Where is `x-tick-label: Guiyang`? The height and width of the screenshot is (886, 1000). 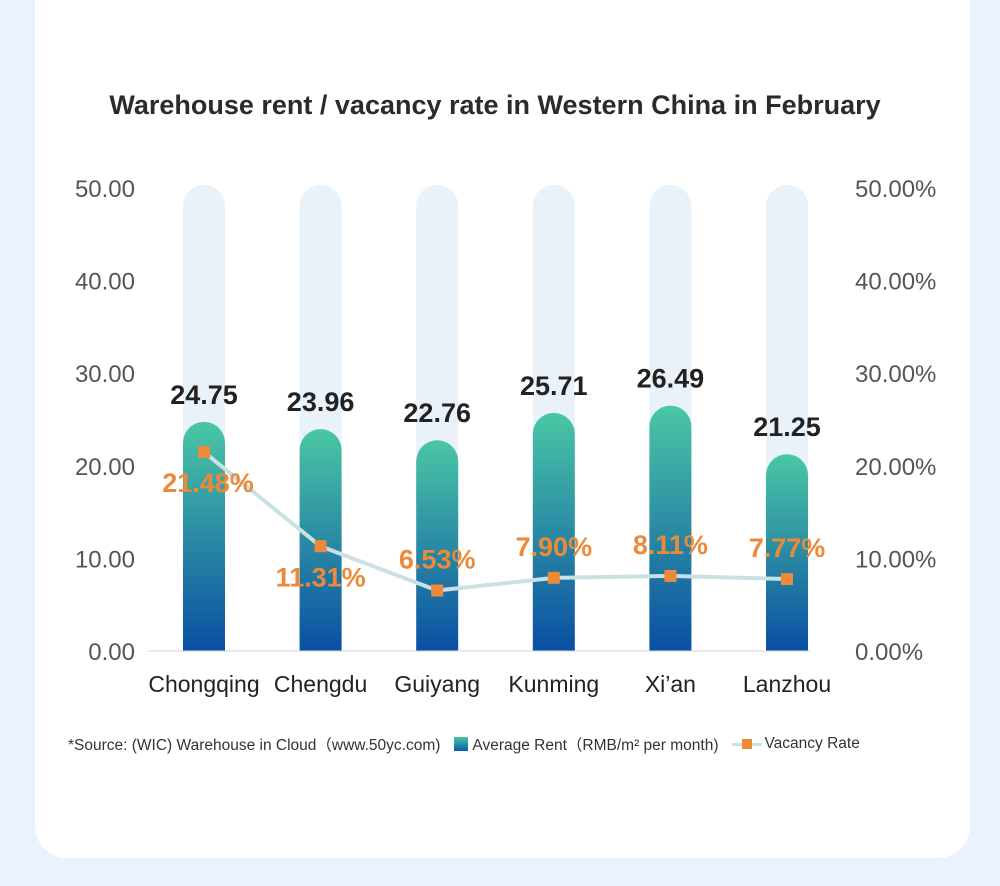
x-tick-label: Guiyang is located at coordinates (437, 684).